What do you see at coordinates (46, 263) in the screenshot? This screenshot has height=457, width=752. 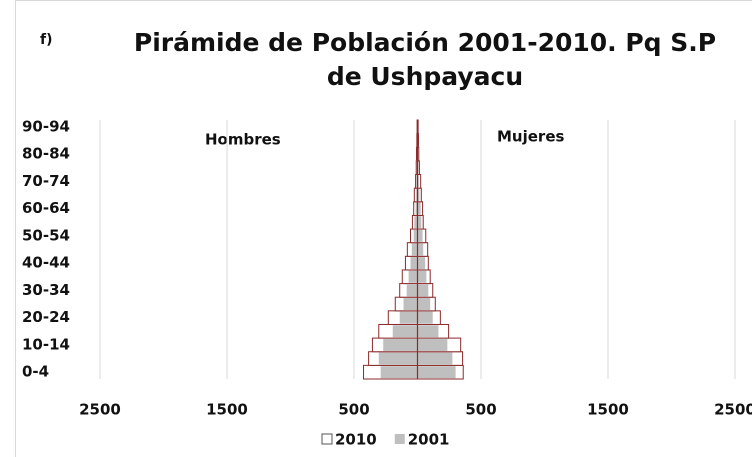 I see `y-tick-label: 40-44` at bounding box center [46, 263].